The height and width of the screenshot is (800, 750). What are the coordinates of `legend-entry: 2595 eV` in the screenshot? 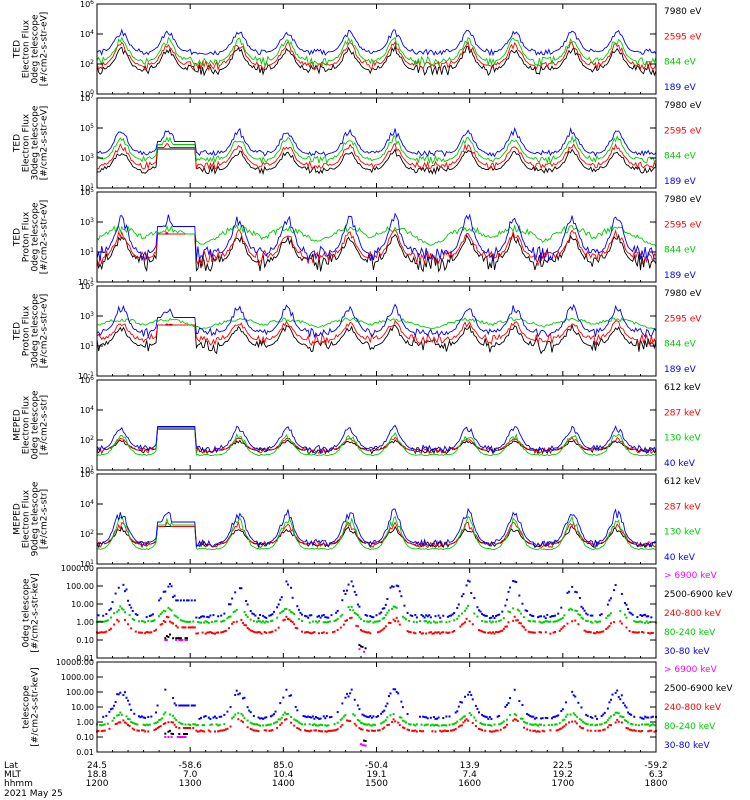 It's located at (683, 131).